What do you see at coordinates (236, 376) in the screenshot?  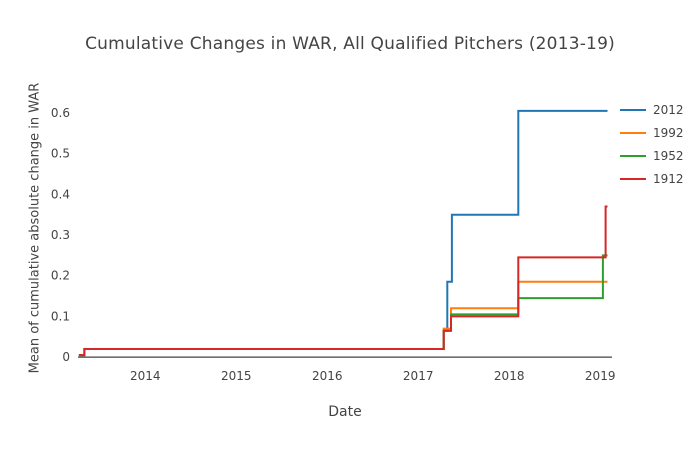 I see `x-tick-label: 2015` at bounding box center [236, 376].